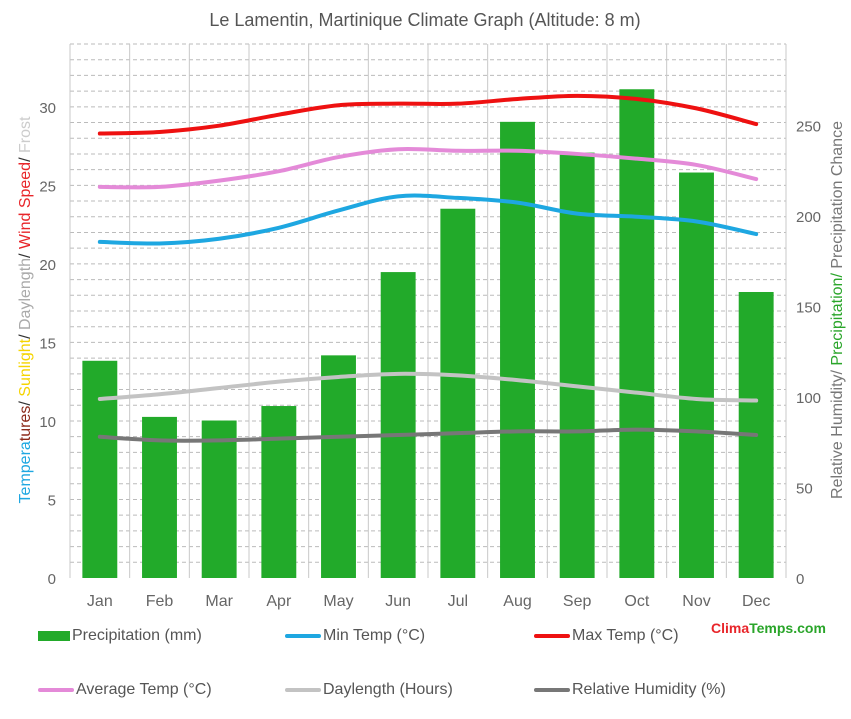 The height and width of the screenshot is (719, 851). What do you see at coordinates (100, 469) in the screenshot?
I see `precipitation-bar-jan` at bounding box center [100, 469].